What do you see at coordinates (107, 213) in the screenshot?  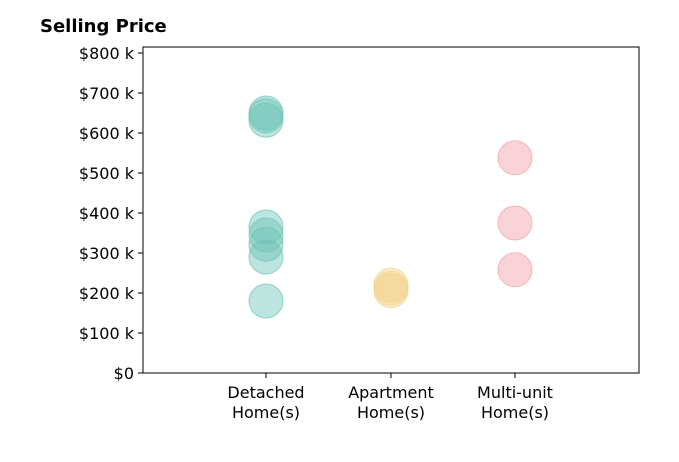 I see `y-tick-label: $400 k` at bounding box center [107, 213].